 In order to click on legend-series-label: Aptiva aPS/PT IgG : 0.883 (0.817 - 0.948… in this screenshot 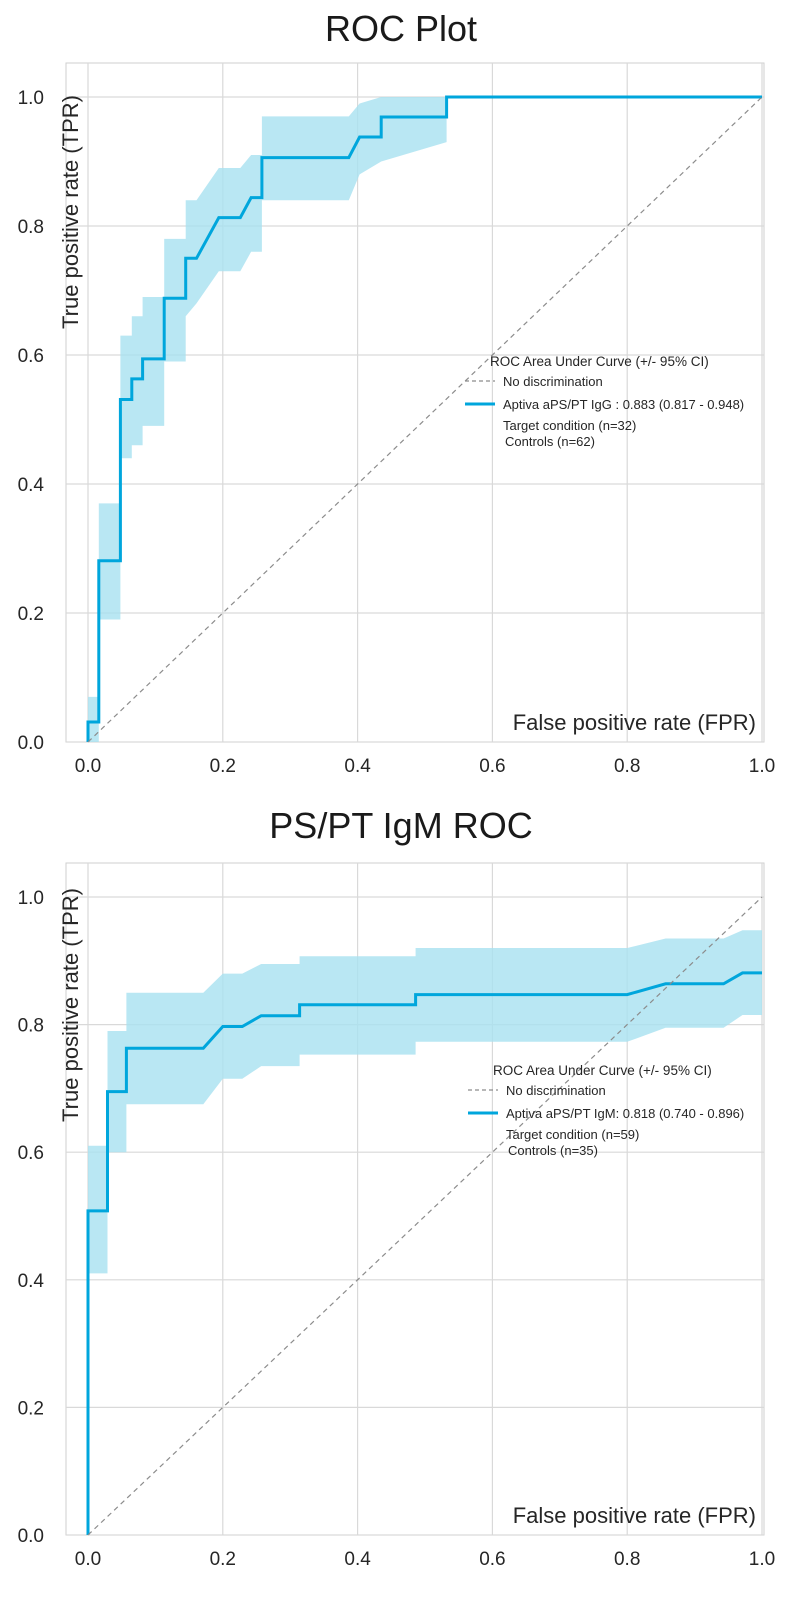, I will do `click(623, 404)`.